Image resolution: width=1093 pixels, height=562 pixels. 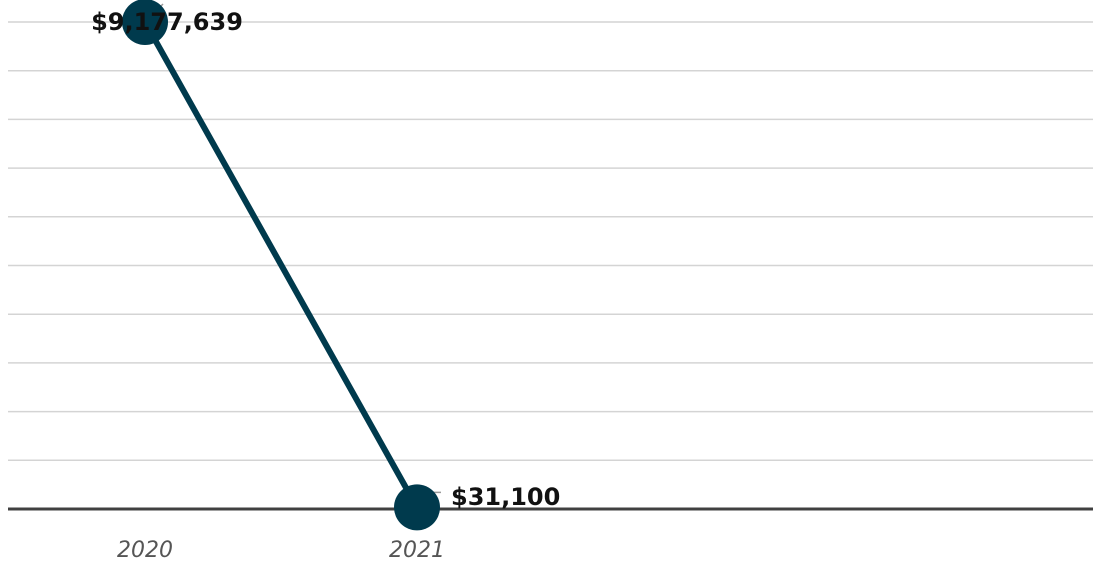 I want to click on data-label: $31,100, so click(x=505, y=497).